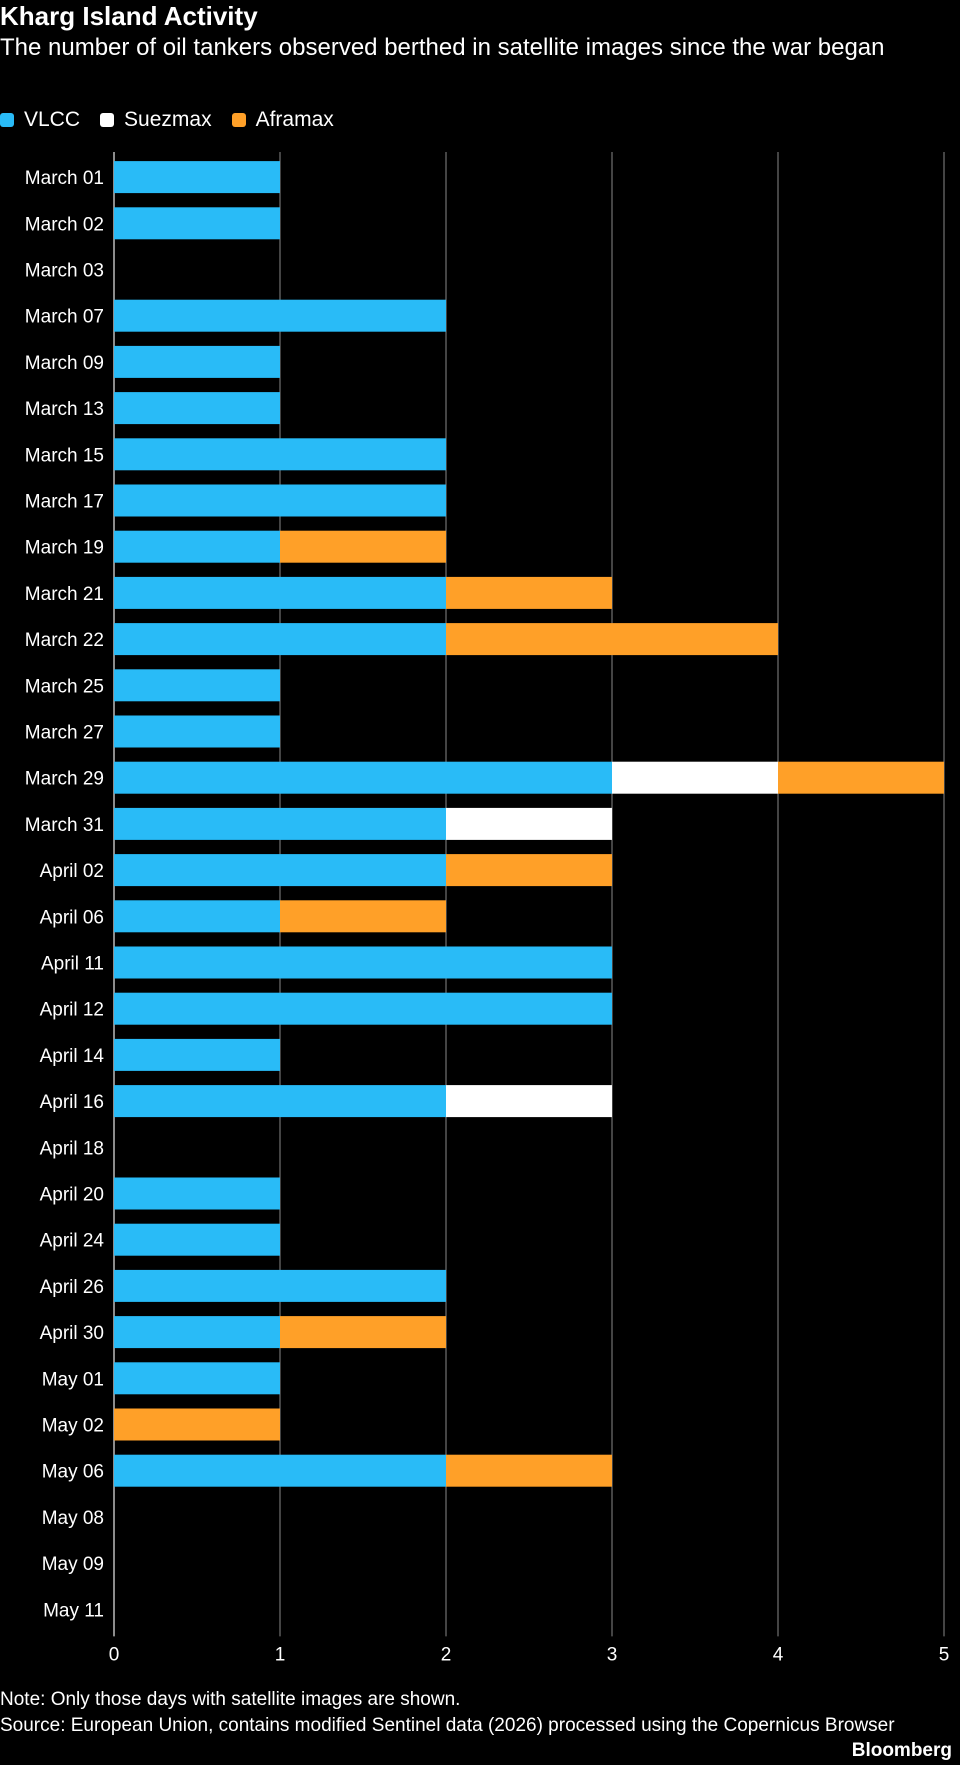 The height and width of the screenshot is (1765, 960). What do you see at coordinates (612, 1654) in the screenshot?
I see `x-tick-label-3: 3` at bounding box center [612, 1654].